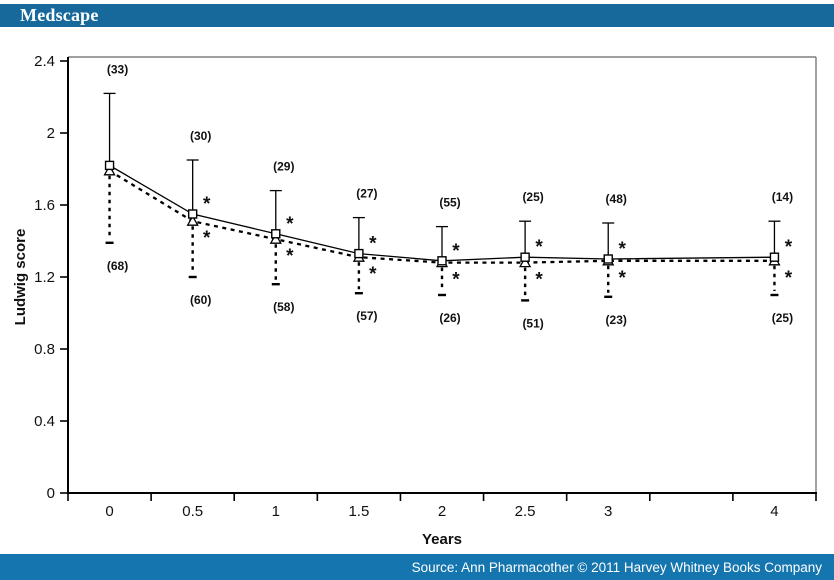 This screenshot has width=834, height=580. I want to click on x-tick-label: 2.5, so click(525, 511).